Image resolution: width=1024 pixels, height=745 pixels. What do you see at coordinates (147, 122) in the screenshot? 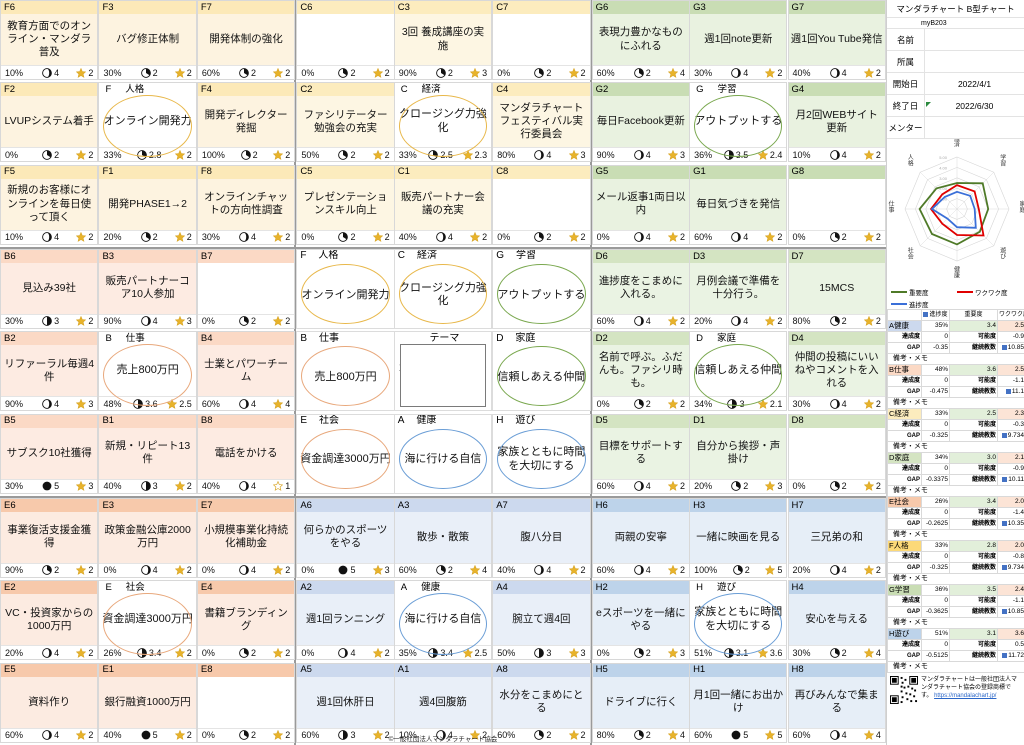
I see `mandala-goal-cell: F 人格 オンライン開発力 33% 2.8 2` at bounding box center [147, 122].